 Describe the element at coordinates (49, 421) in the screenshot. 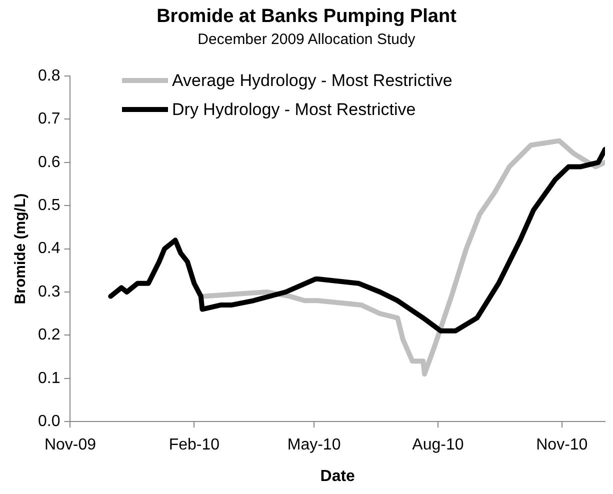

I see `y-tick-label: 0.0` at that location.